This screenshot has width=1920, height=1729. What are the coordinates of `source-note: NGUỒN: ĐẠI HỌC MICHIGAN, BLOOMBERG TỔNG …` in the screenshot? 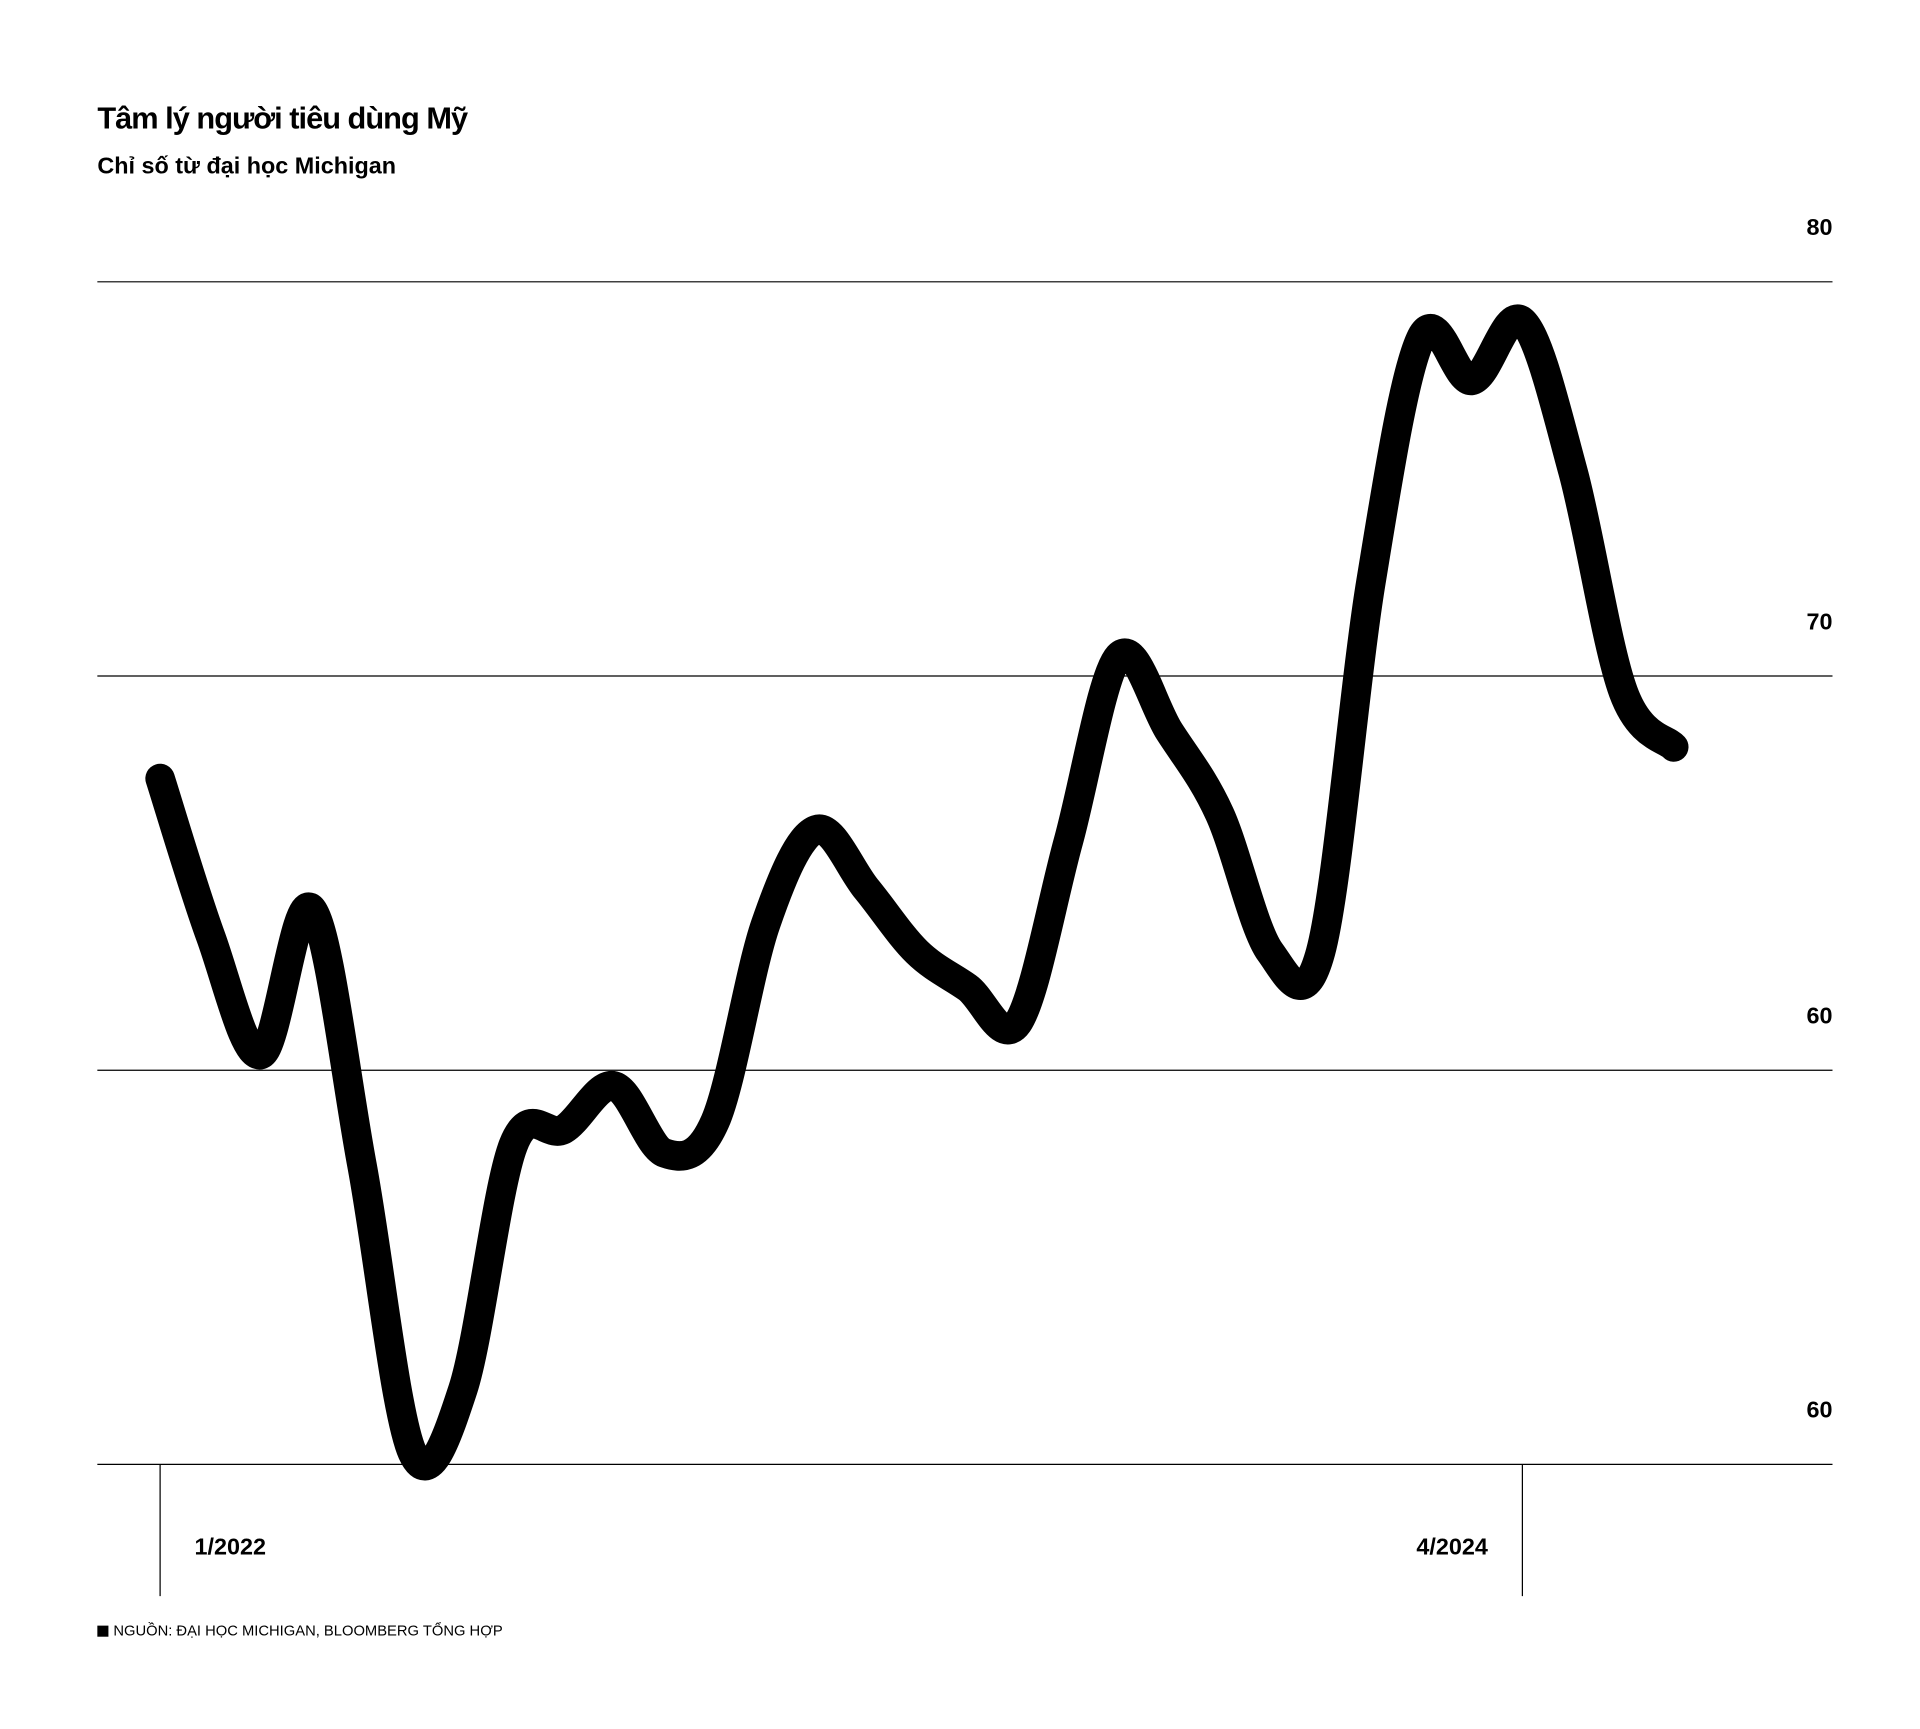 It's located at (308, 1631).